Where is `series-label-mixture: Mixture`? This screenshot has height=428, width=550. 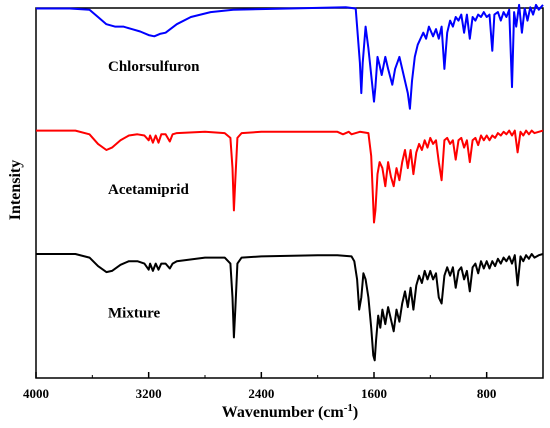
series-label-mixture: Mixture is located at coordinates (134, 314).